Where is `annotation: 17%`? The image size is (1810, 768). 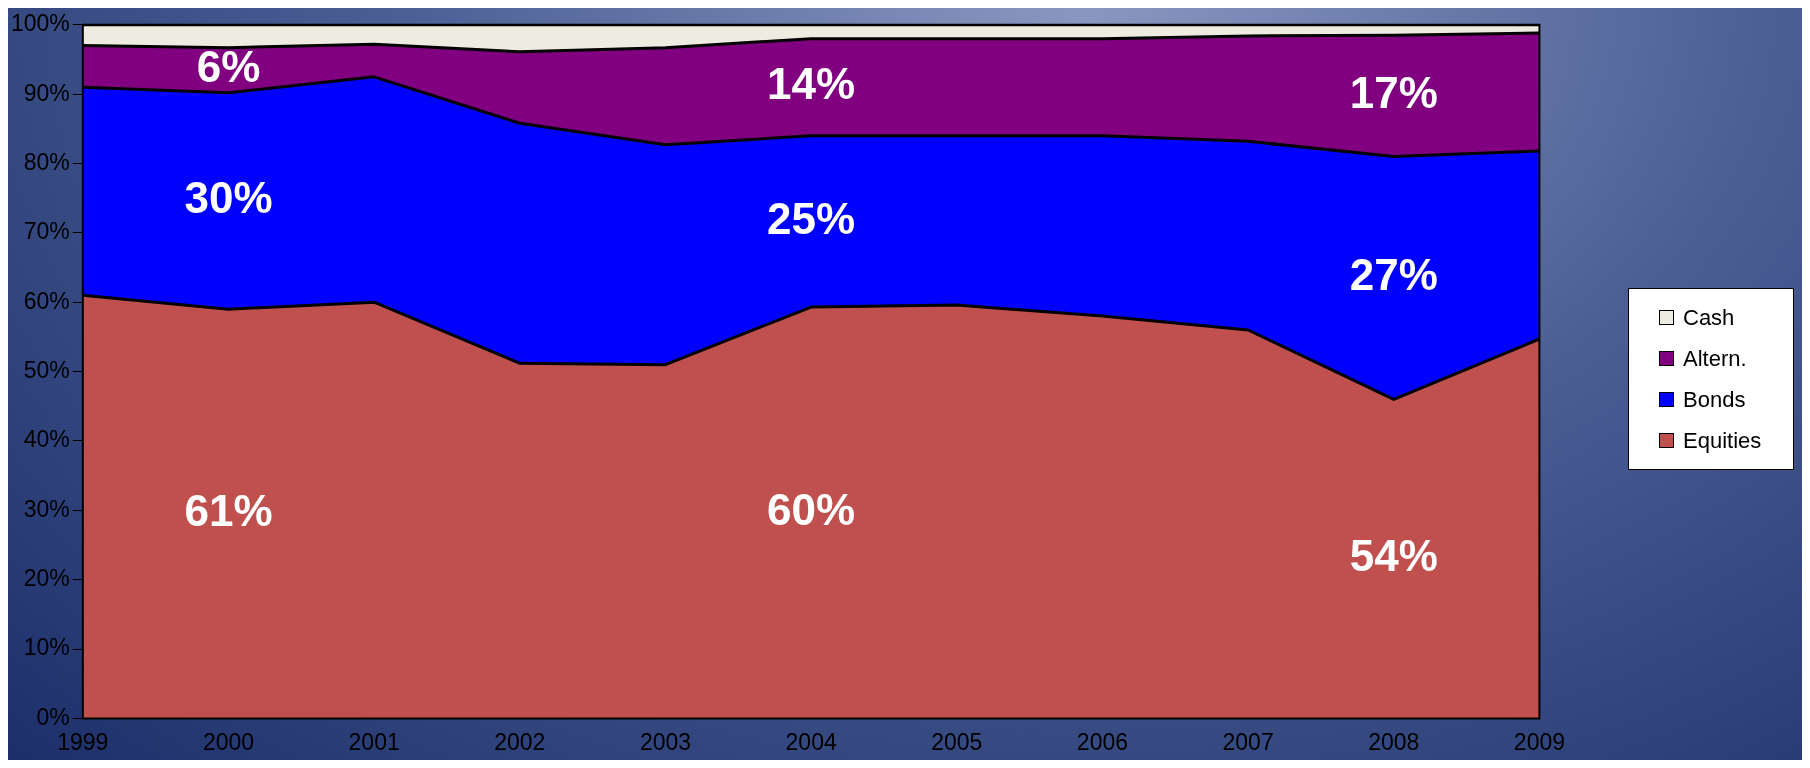 annotation: 17% is located at coordinates (1393, 93).